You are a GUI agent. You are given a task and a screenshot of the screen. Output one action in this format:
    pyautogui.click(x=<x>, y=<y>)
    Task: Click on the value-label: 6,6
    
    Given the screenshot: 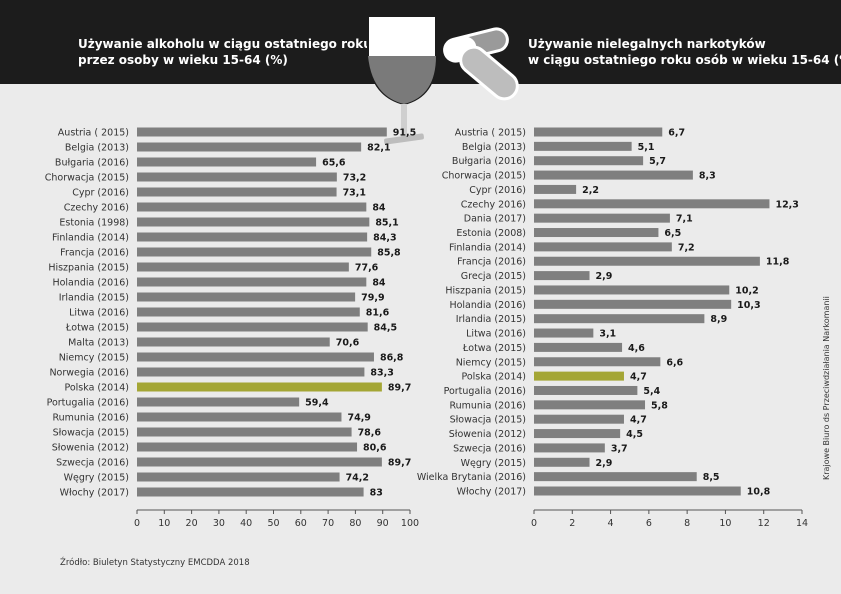 What is the action you would take?
    pyautogui.click(x=674, y=362)
    